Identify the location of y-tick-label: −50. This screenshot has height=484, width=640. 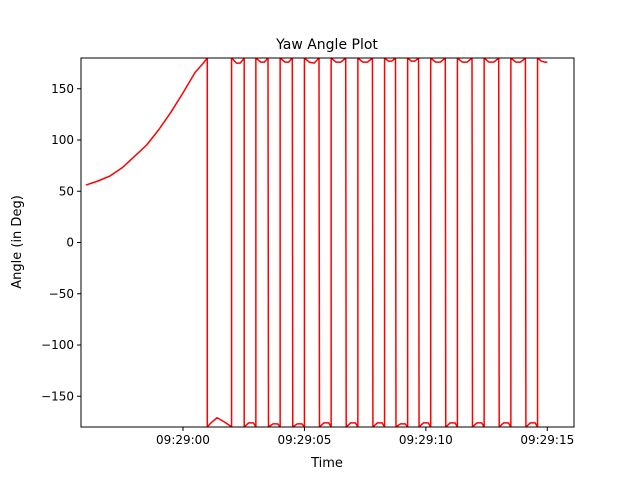
(61, 294).